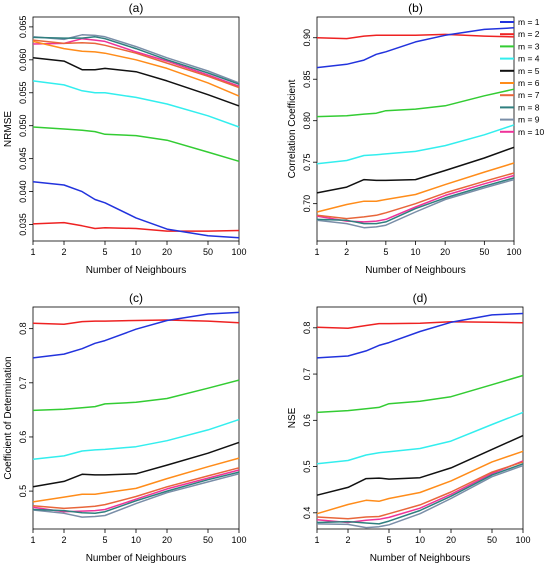  Describe the element at coordinates (529, 71) in the screenshot. I see `legend-label: m = 5` at that location.